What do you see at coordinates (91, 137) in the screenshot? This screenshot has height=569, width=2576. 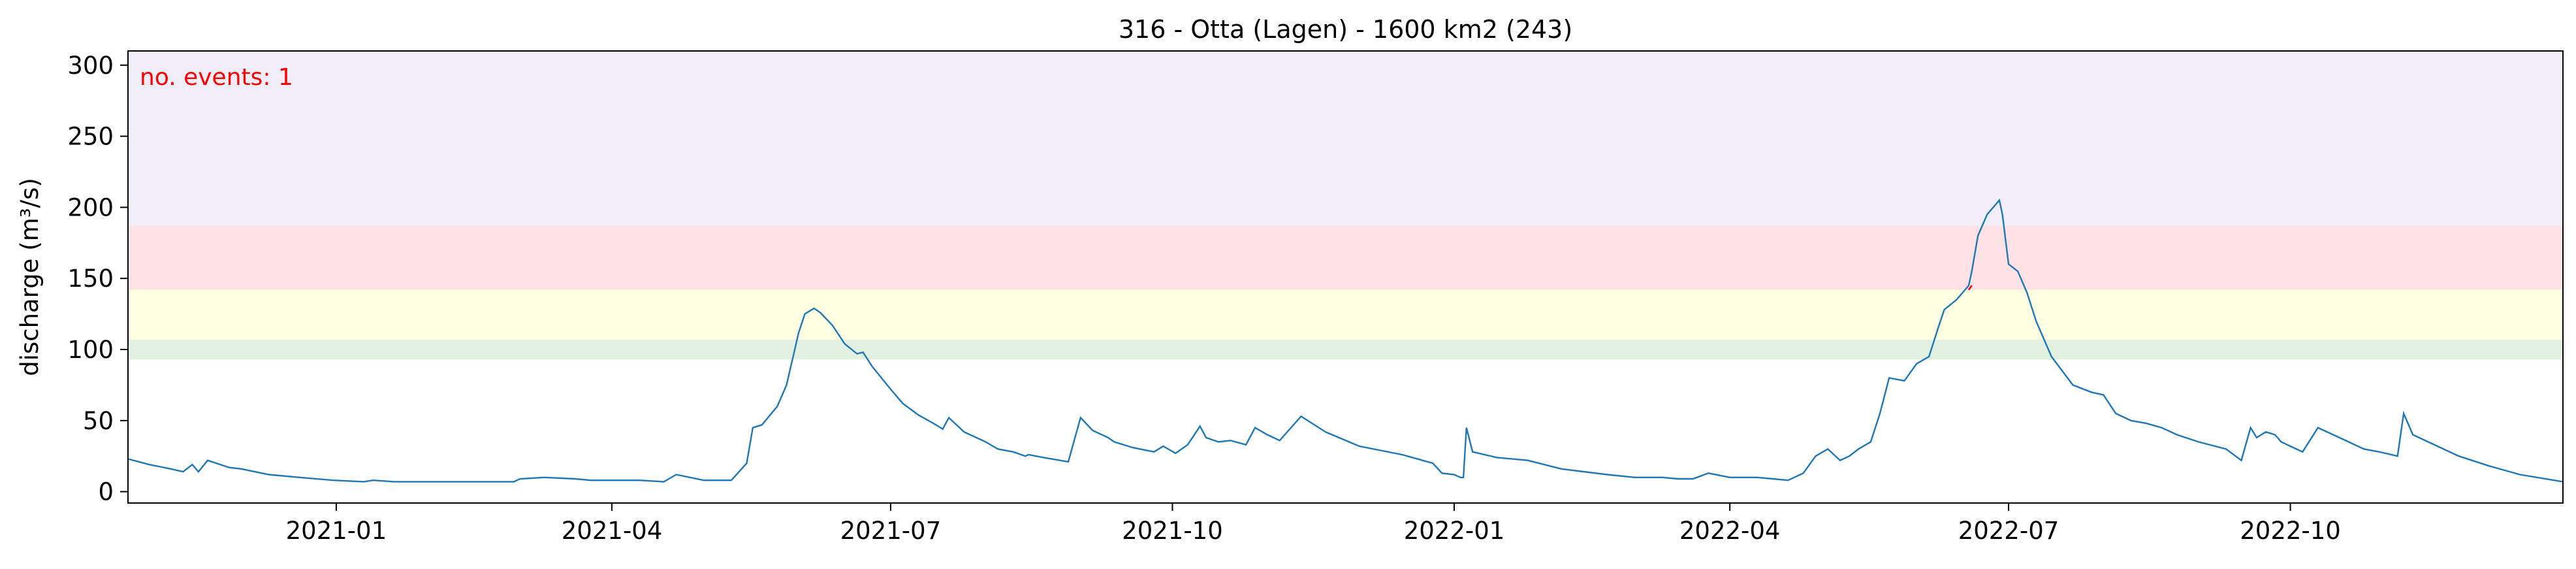 I see `ytick-label: 250` at bounding box center [91, 137].